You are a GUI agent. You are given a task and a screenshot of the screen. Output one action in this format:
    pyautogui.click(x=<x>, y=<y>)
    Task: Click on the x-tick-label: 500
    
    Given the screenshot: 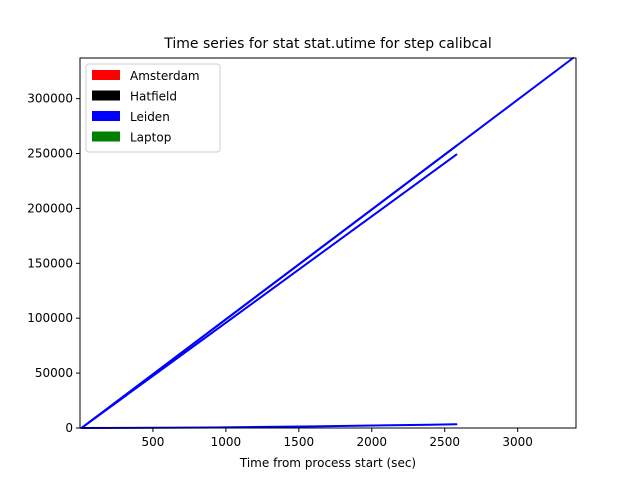 What is the action you would take?
    pyautogui.click(x=152, y=442)
    